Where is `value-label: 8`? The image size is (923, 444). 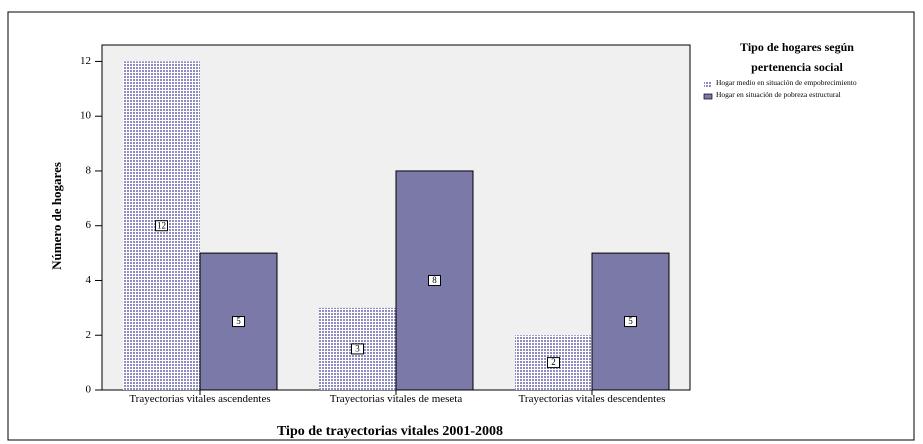
value-label: 8 is located at coordinates (434, 280).